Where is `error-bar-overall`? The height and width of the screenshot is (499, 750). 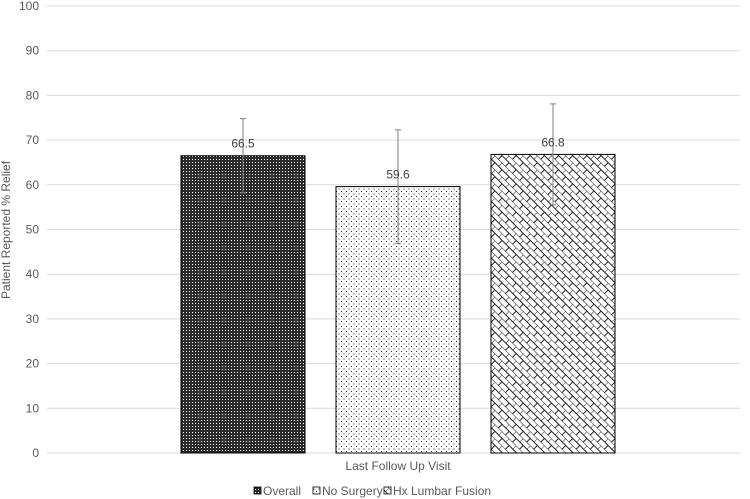
error-bar-overall is located at coordinates (243, 156).